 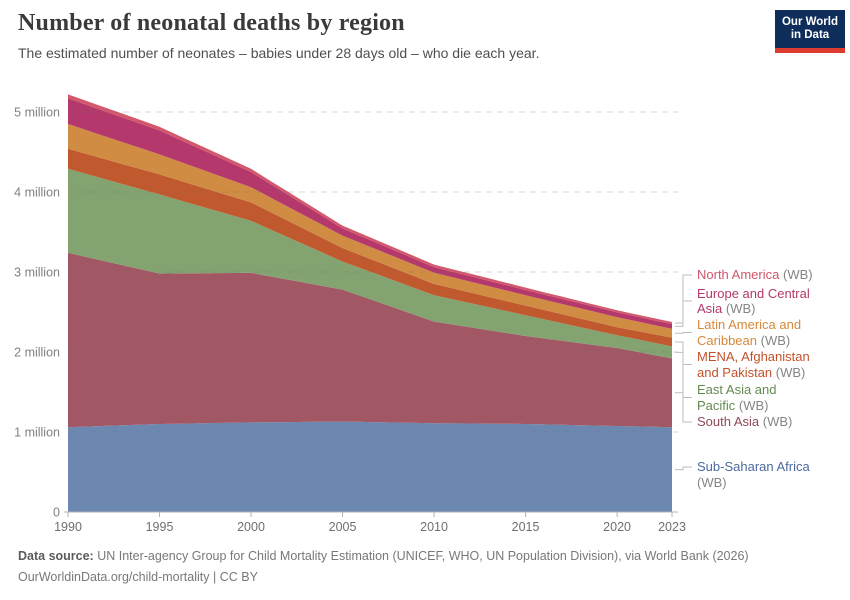 I want to click on legend-item-north-america: North America (WB), so click(x=763, y=275).